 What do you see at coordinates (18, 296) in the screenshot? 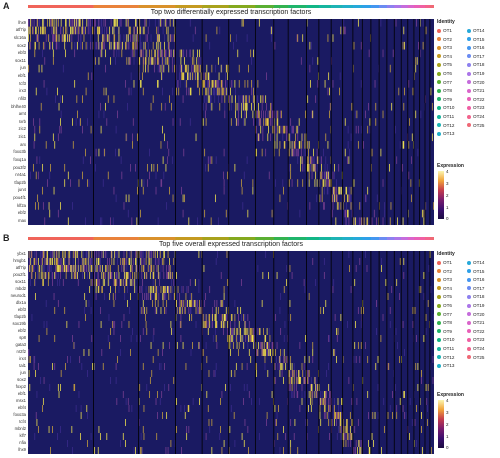
I see `gene-label: neurod1` at bounding box center [18, 296].